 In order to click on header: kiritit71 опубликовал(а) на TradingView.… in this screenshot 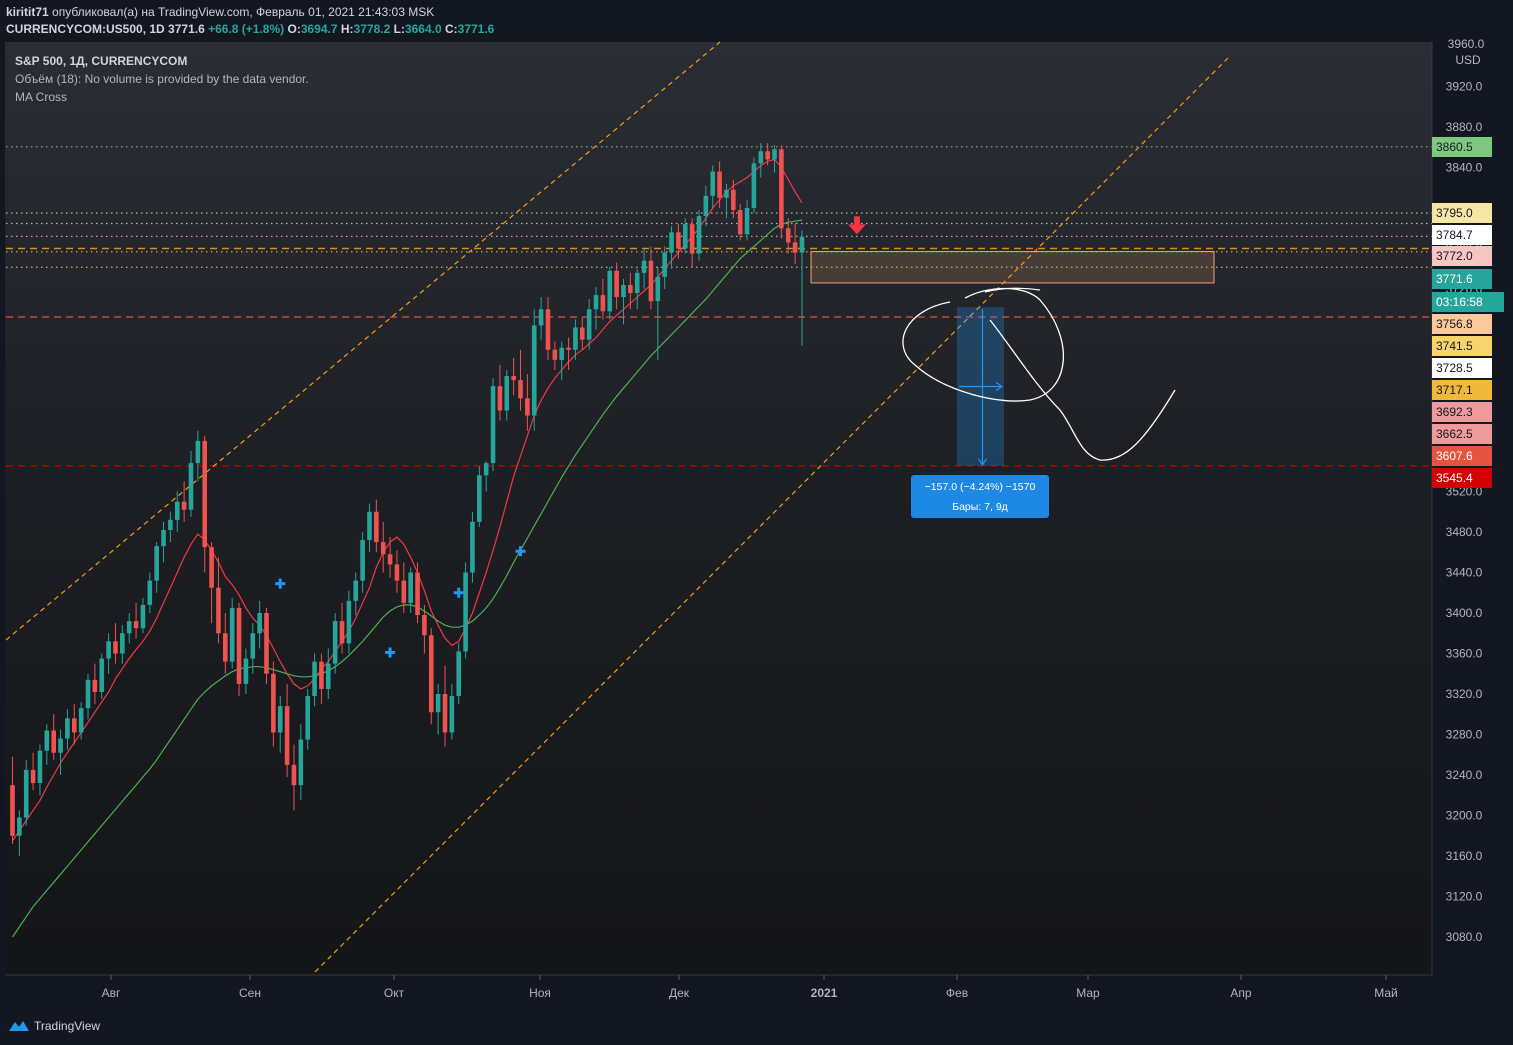, I will do `click(756, 21)`.